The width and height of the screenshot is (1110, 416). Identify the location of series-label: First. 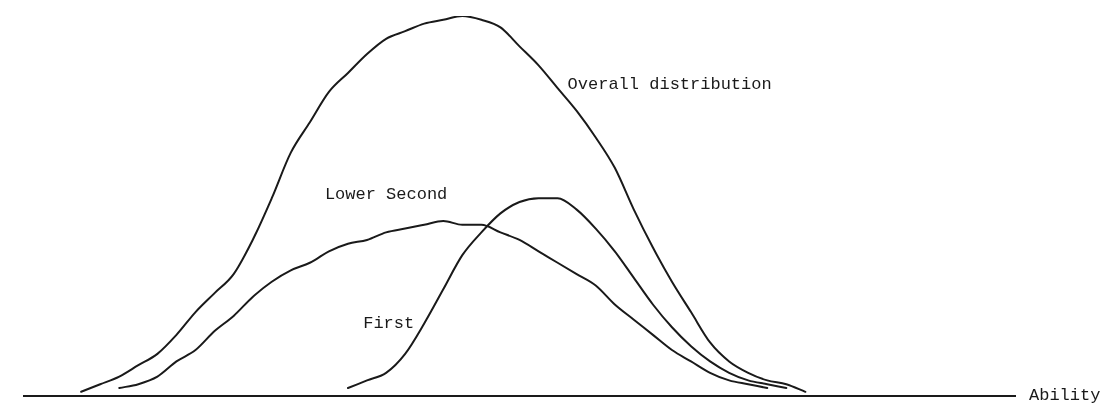
(389, 323).